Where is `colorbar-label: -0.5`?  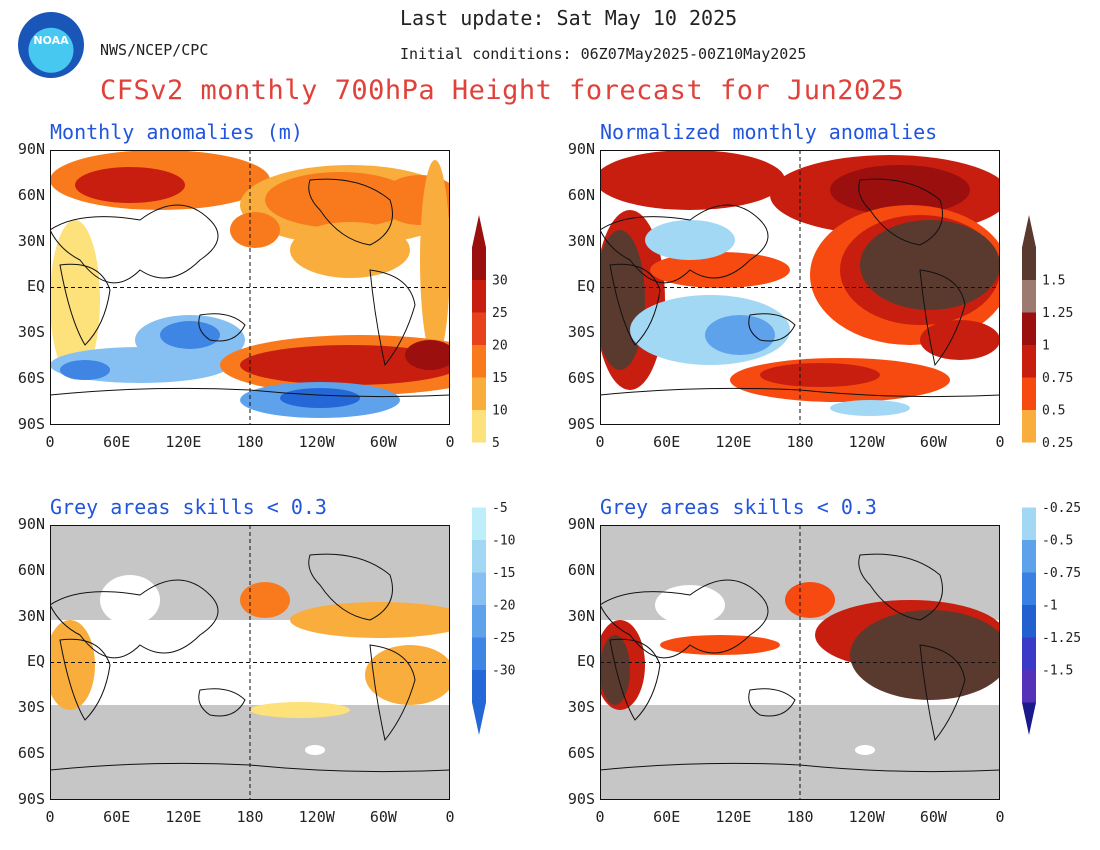
colorbar-label: -0.5 is located at coordinates (1058, 541).